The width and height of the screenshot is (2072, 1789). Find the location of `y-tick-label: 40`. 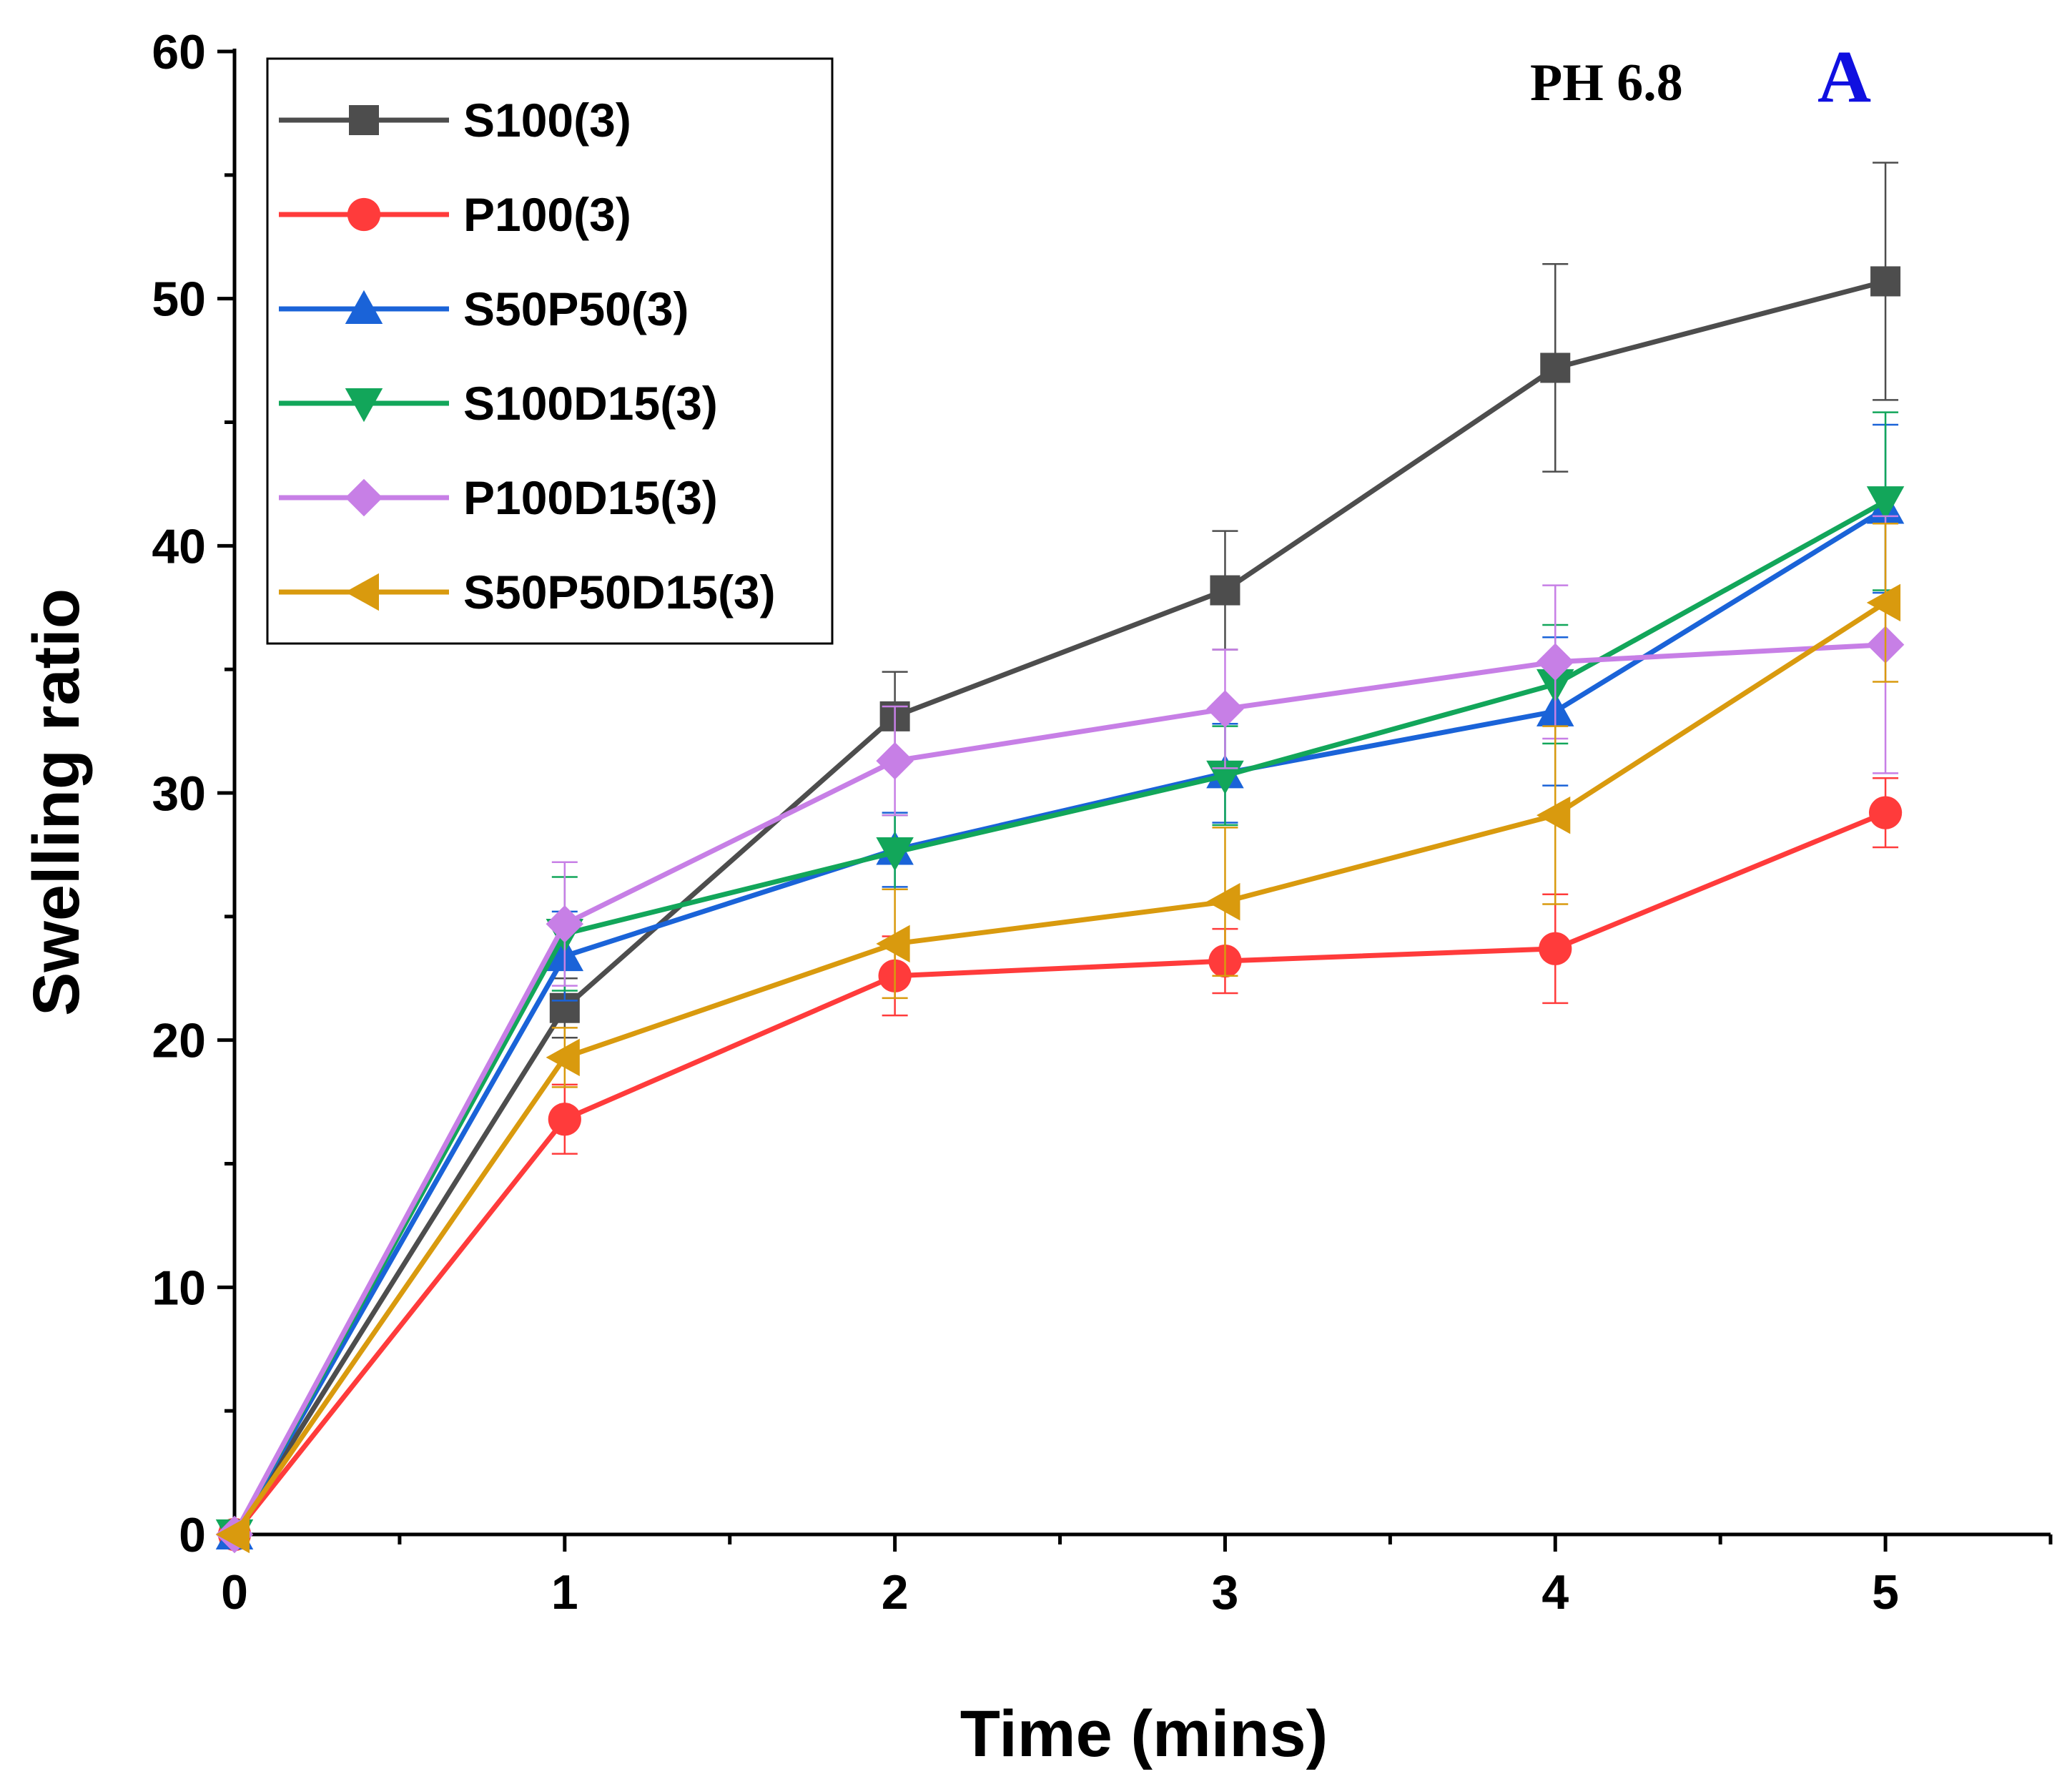

y-tick-label: 40 is located at coordinates (179, 546).